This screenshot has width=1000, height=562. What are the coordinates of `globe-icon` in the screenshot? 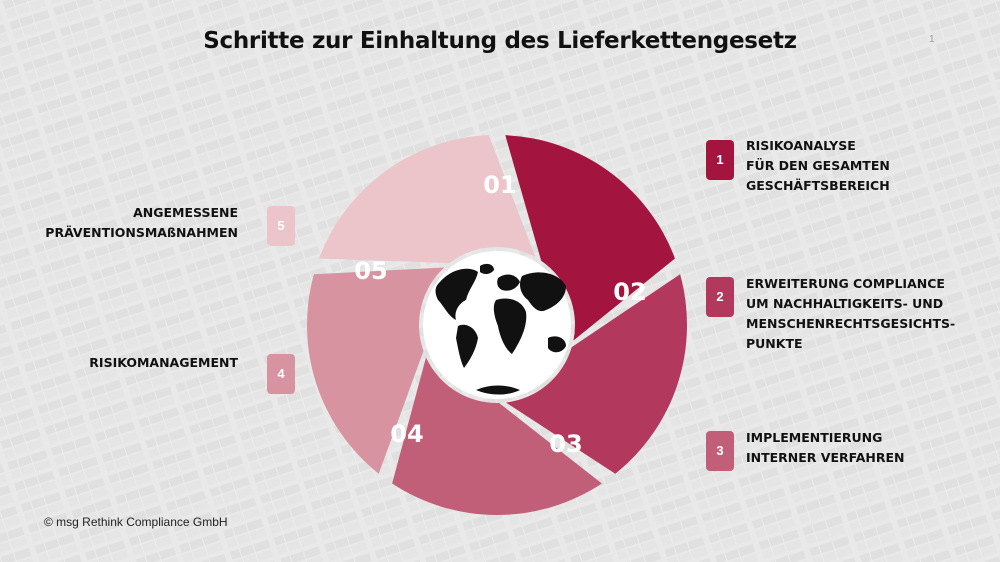 It's located at (497, 325).